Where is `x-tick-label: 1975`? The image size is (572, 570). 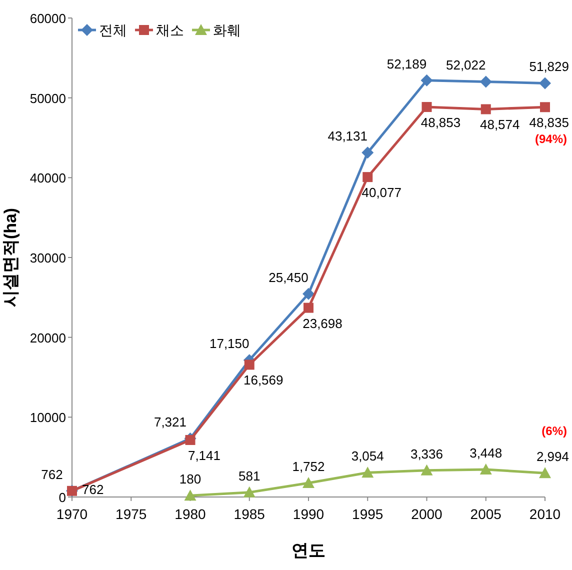 x-tick-label: 1975 is located at coordinates (131, 514).